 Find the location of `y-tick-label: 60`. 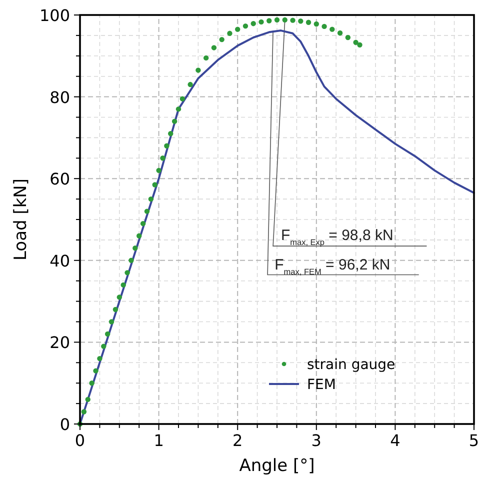

y-tick-label: 60 is located at coordinates (60, 179).